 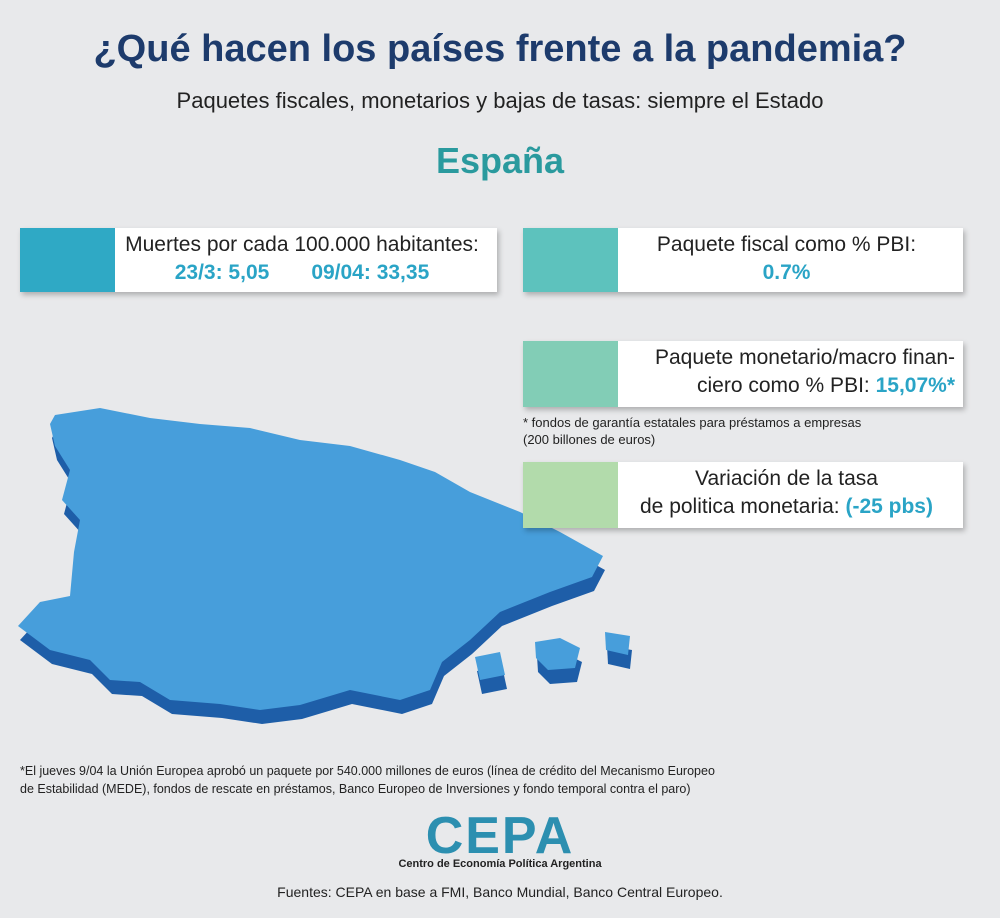 What do you see at coordinates (786, 244) in the screenshot?
I see `card-label: Paquete fiscal como % PBI:` at bounding box center [786, 244].